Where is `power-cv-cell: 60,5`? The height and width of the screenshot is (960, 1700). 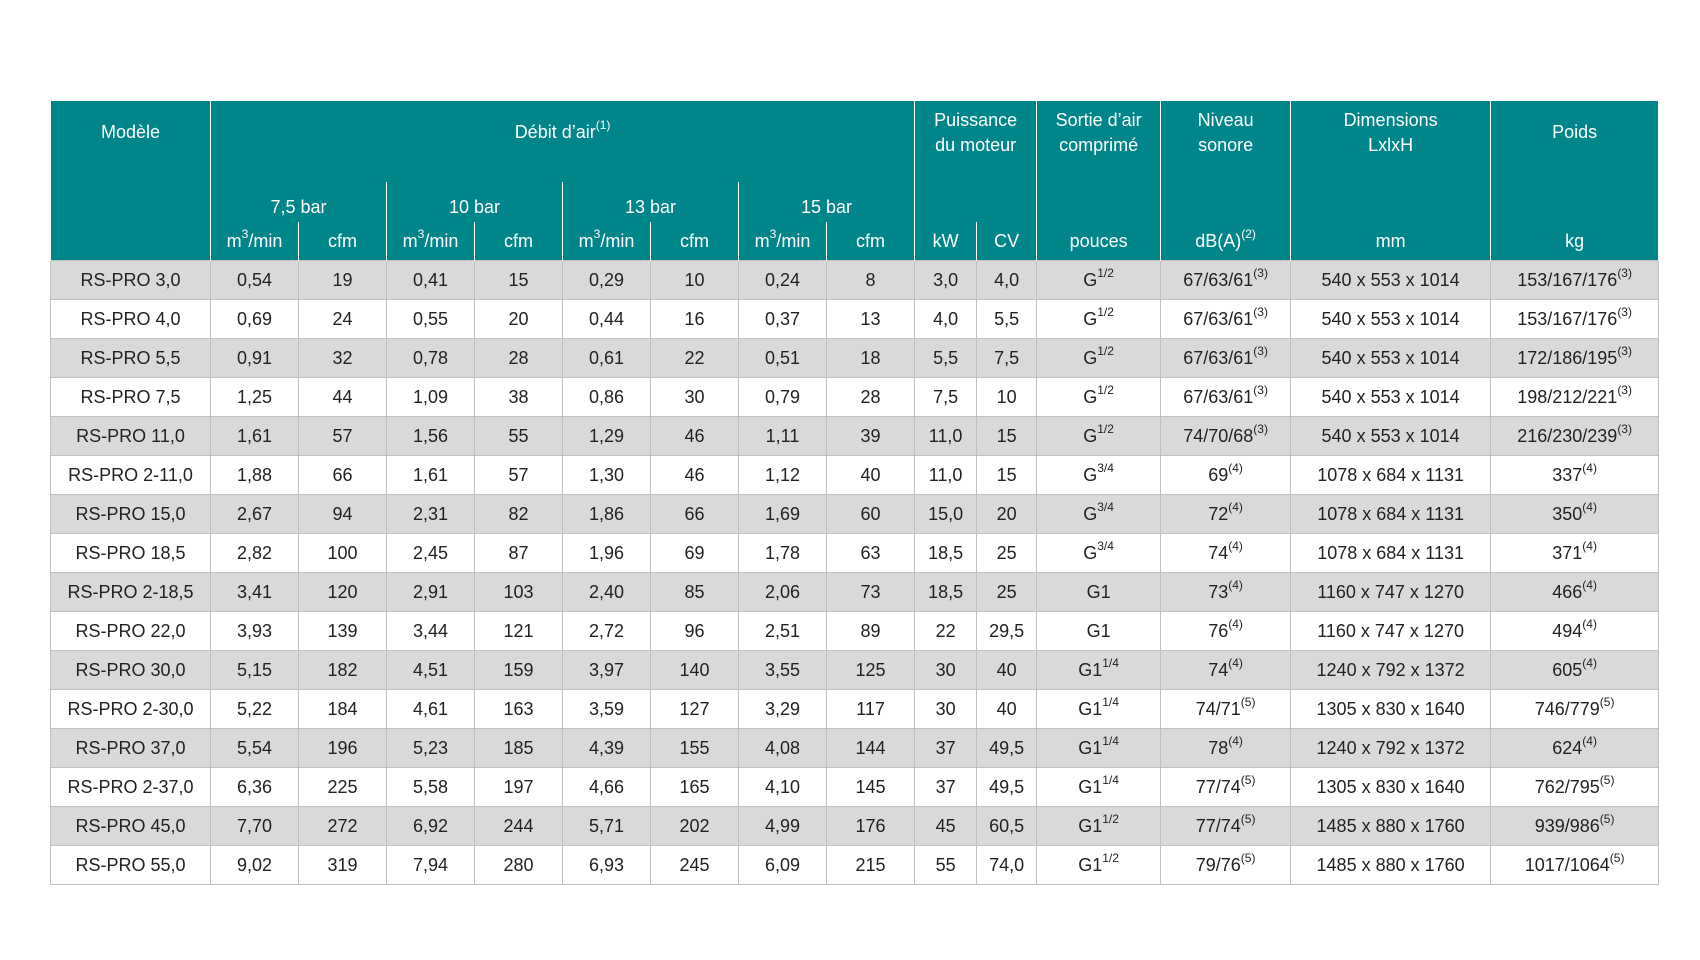 power-cv-cell: 60,5 is located at coordinates (1007, 826).